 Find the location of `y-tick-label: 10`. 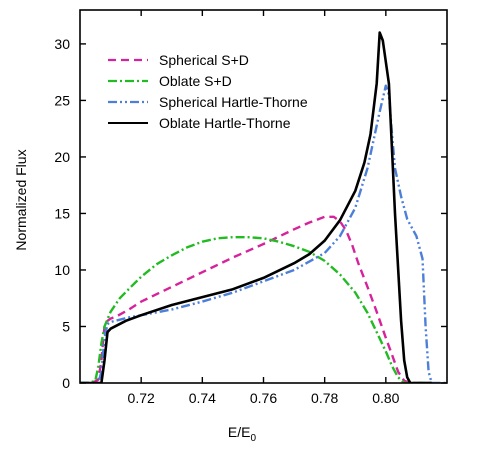

y-tick-label: 10 is located at coordinates (62, 270).